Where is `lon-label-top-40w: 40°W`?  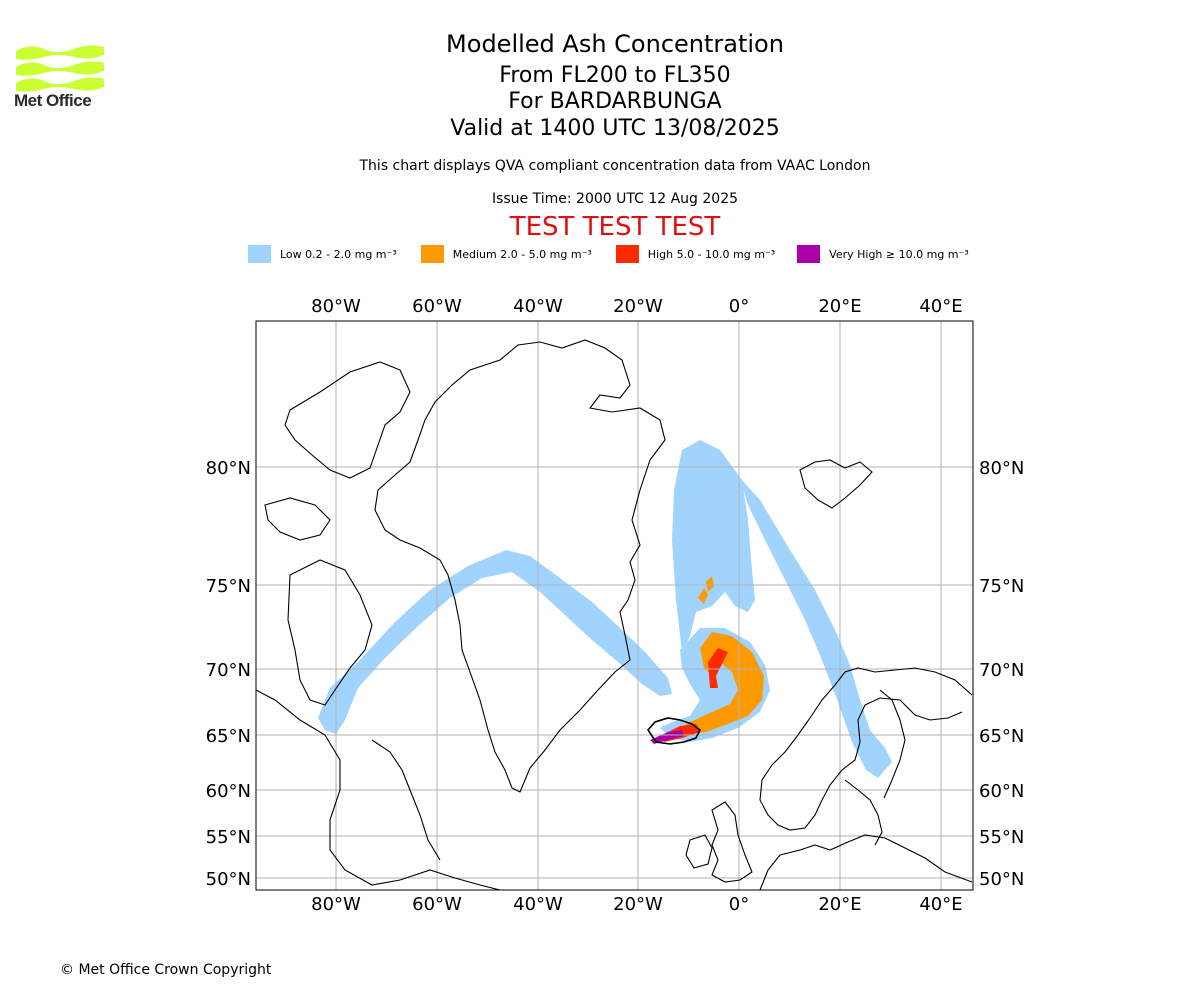
lon-label-top-40w: 40°W is located at coordinates (538, 306).